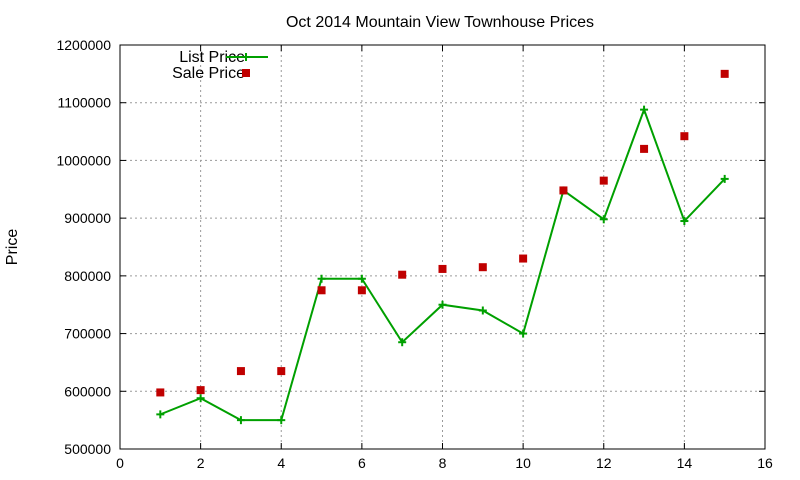  I want to click on x-tick-label: 14, so click(685, 463).